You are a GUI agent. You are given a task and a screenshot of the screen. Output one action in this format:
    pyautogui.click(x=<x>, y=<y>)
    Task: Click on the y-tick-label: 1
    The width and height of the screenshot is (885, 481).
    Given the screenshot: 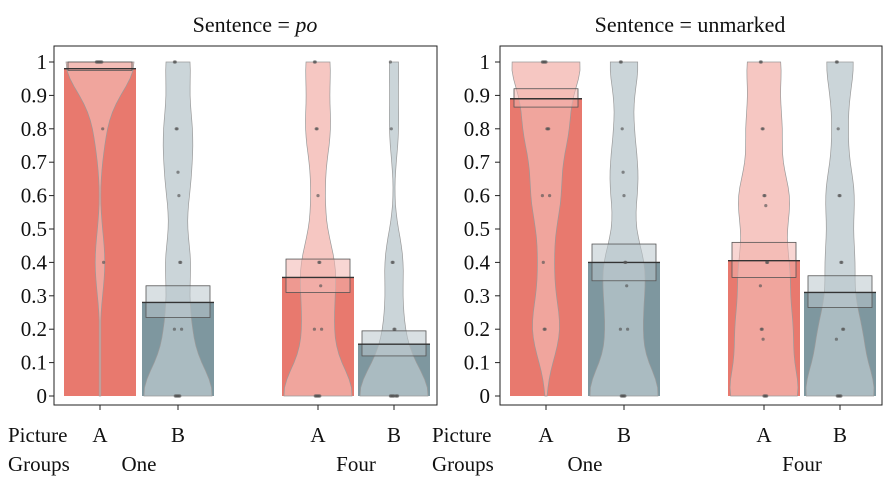 What is the action you would take?
    pyautogui.click(x=42, y=62)
    